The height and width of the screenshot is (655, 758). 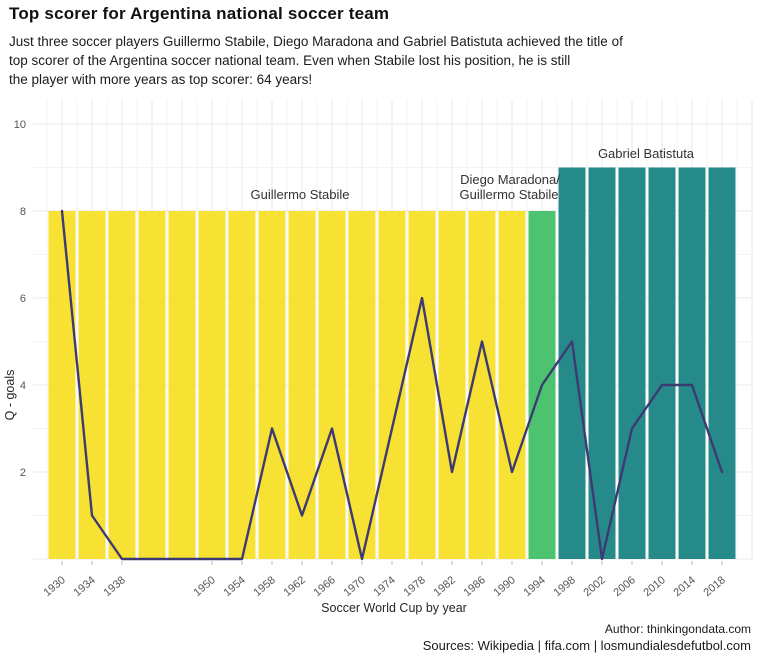 What do you see at coordinates (272, 385) in the screenshot?
I see `bar-1958` at bounding box center [272, 385].